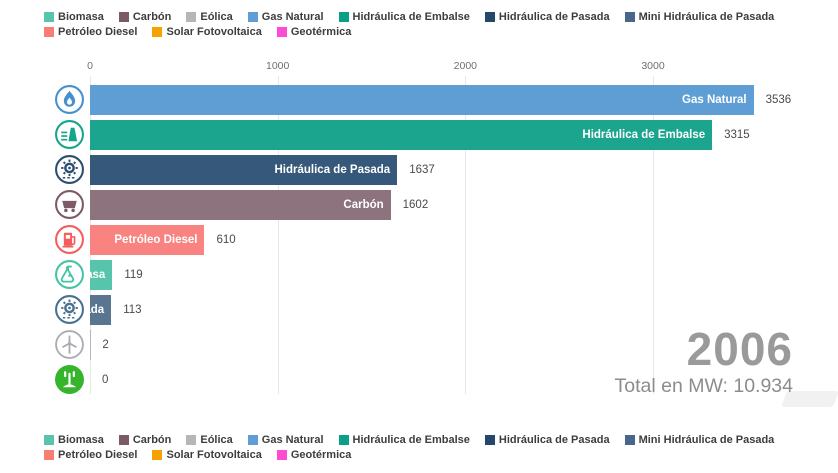  What do you see at coordinates (422, 99) in the screenshot?
I see `bar-segment: Gas Natural` at bounding box center [422, 99].